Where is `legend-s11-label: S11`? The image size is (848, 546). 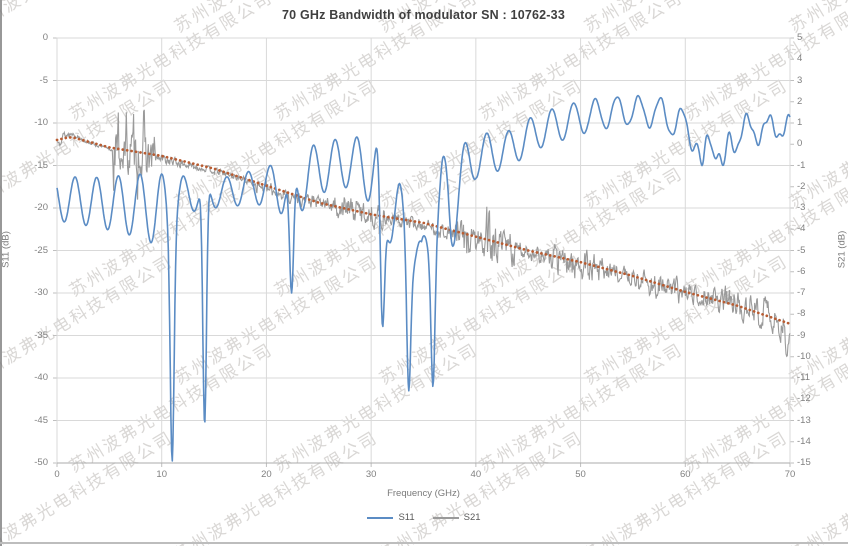 legend-s11-label: S11 is located at coordinates (406, 517).